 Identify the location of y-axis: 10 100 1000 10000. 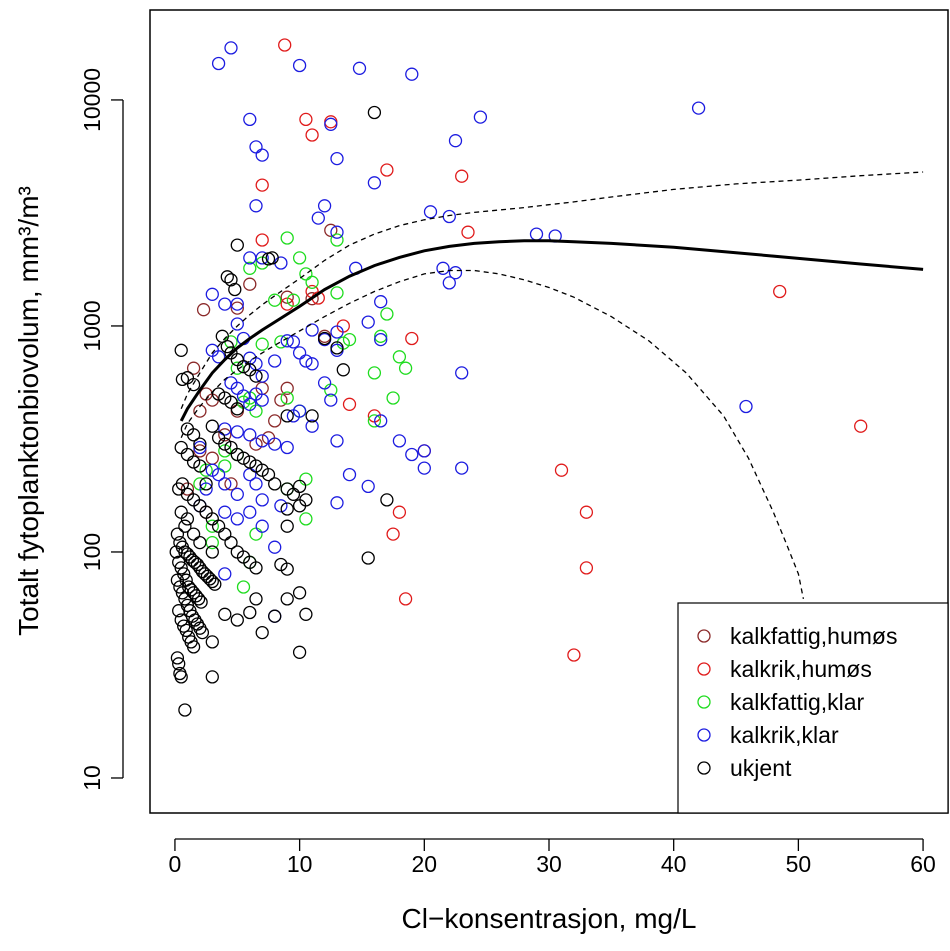
(101, 429).